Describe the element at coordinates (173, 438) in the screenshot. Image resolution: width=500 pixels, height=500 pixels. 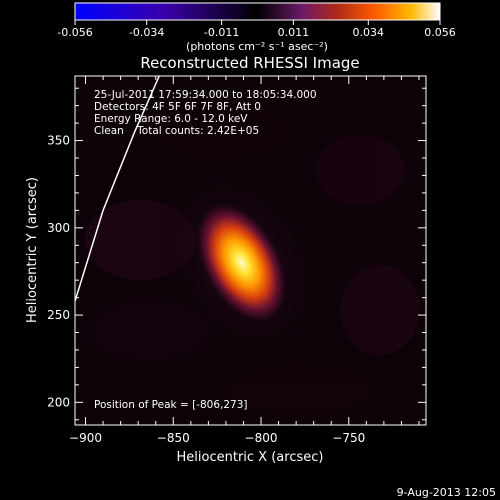
I see `x-tick-label: −850` at that location.